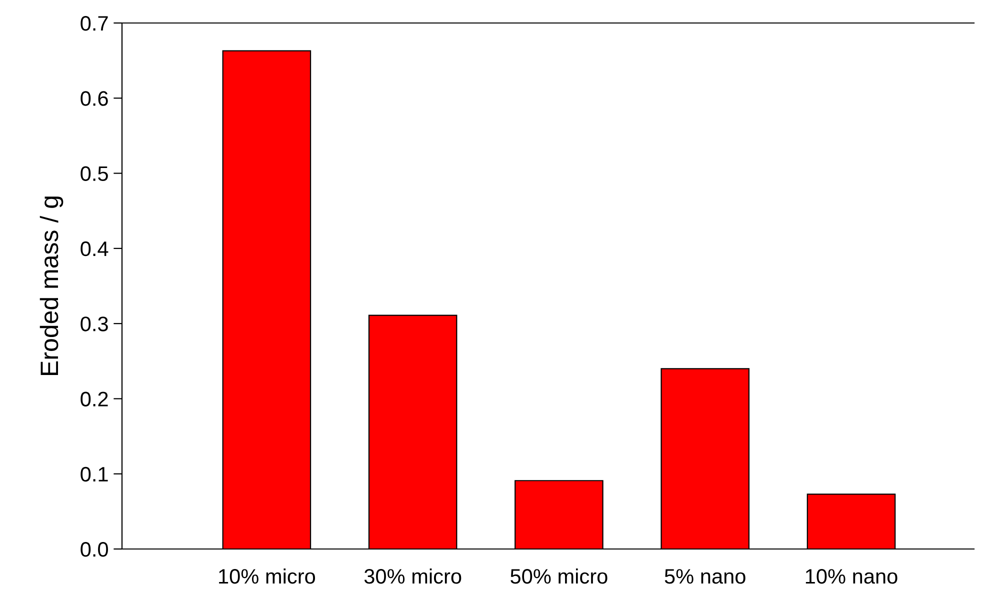 The image size is (996, 604). I want to click on x-tick-label: 10% nano, so click(852, 576).